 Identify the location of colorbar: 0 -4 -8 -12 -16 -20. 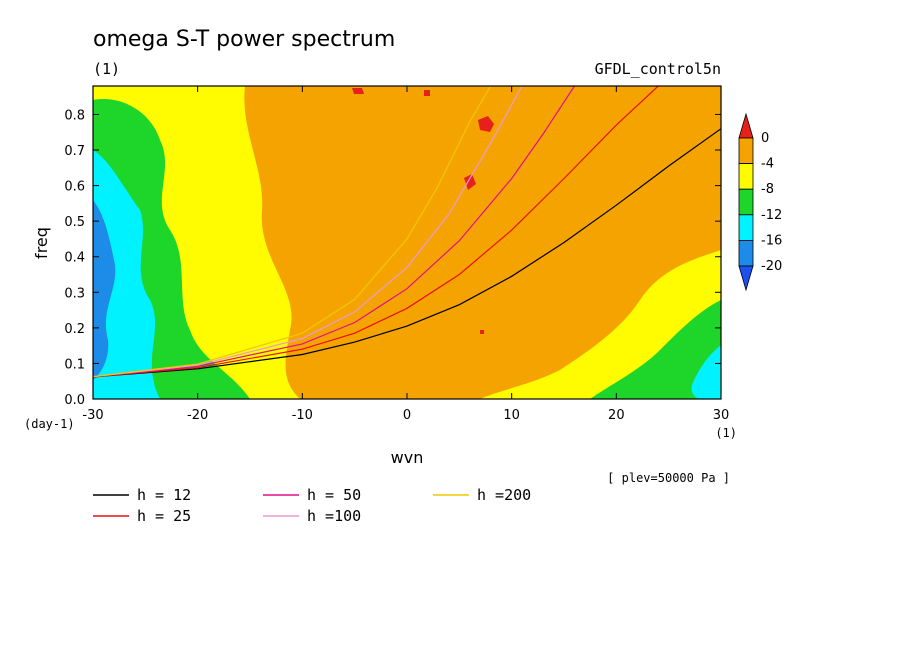
(760, 202).